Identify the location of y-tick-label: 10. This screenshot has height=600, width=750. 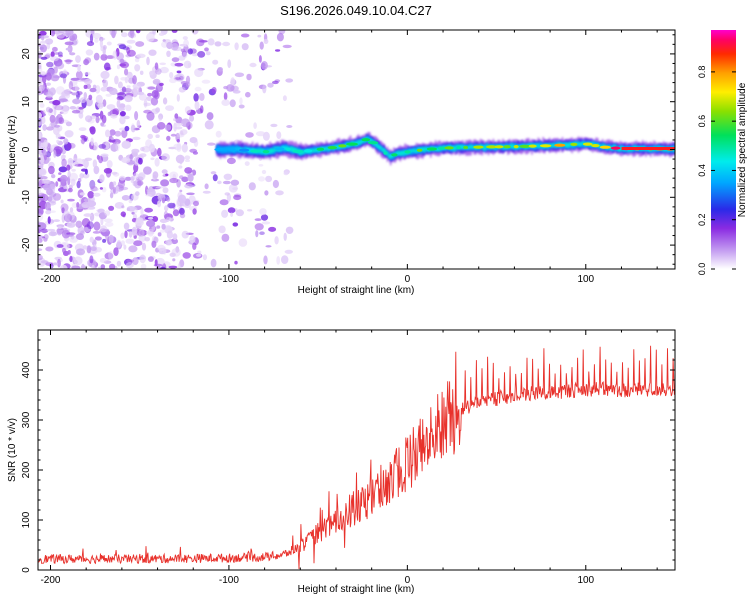
(26, 102).